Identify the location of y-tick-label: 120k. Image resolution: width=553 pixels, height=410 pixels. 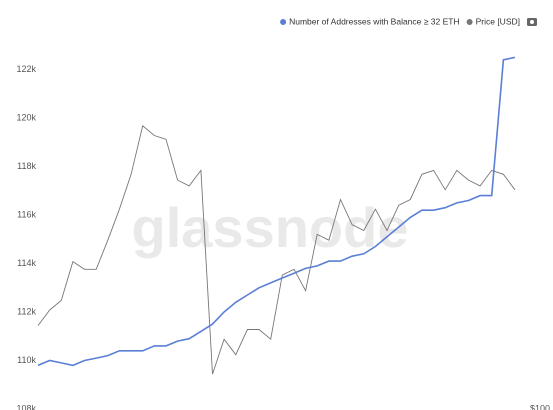
(26, 117).